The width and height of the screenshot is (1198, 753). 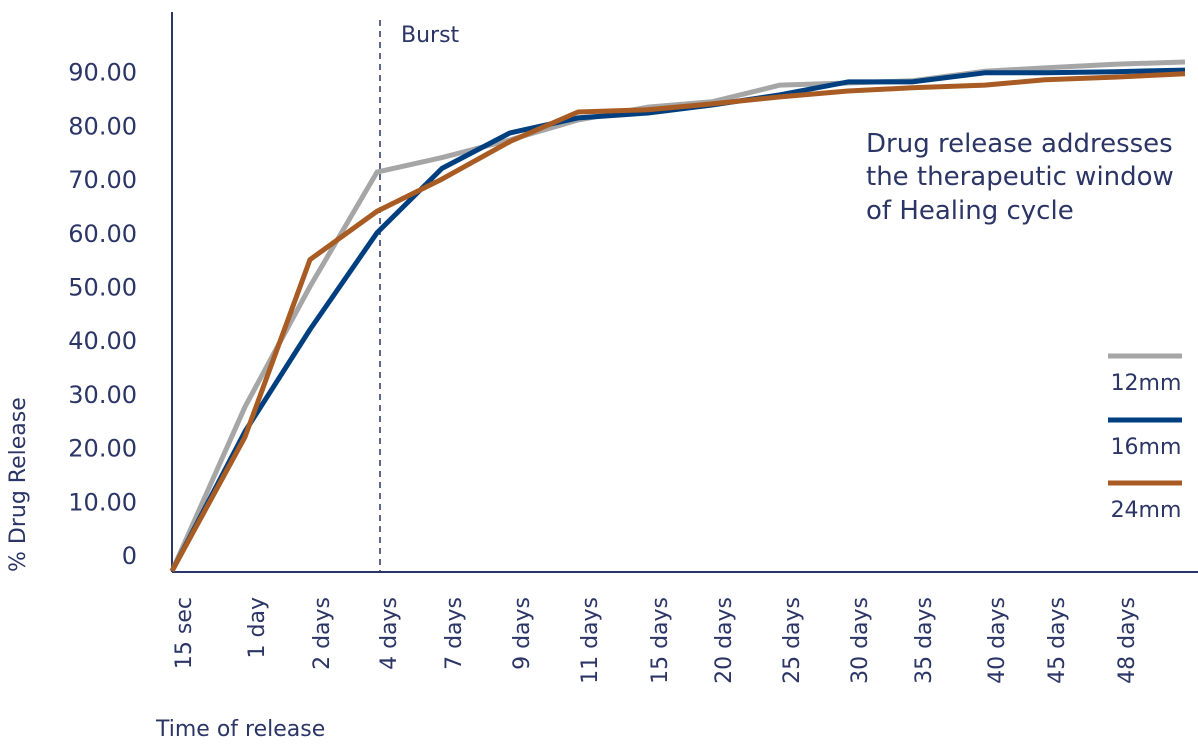 What do you see at coordinates (102, 180) in the screenshot?
I see `y-tick-label: 70.00` at bounding box center [102, 180].